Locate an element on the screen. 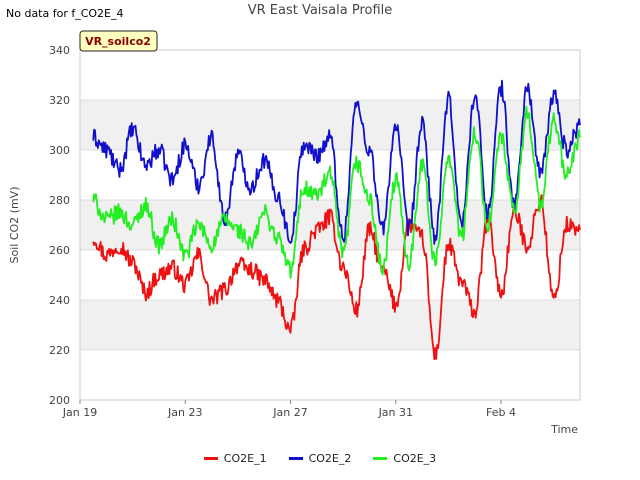 This screenshot has height=480, width=640. x-axis-label: Time is located at coordinates (564, 429).